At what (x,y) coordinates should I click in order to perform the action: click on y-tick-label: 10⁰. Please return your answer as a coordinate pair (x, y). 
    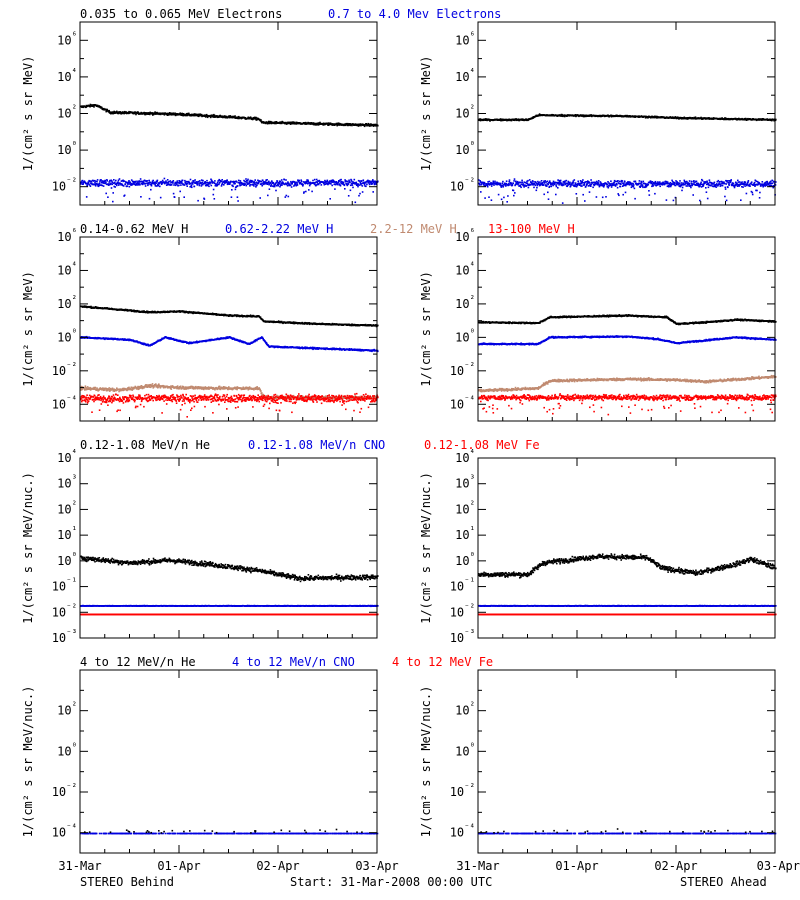
    Looking at the image, I should click on (67, 149).